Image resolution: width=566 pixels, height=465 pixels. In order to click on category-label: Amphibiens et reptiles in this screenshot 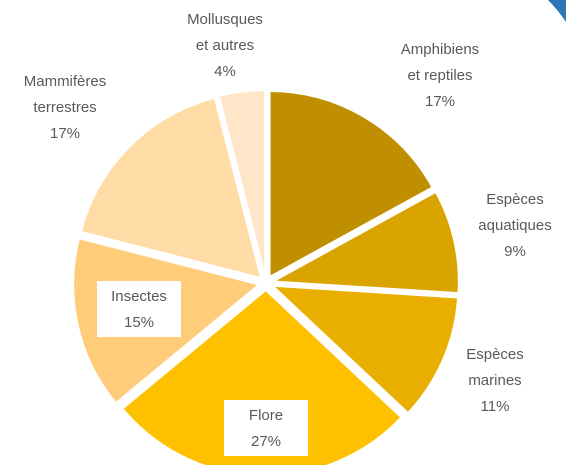, I will do `click(440, 62)`.